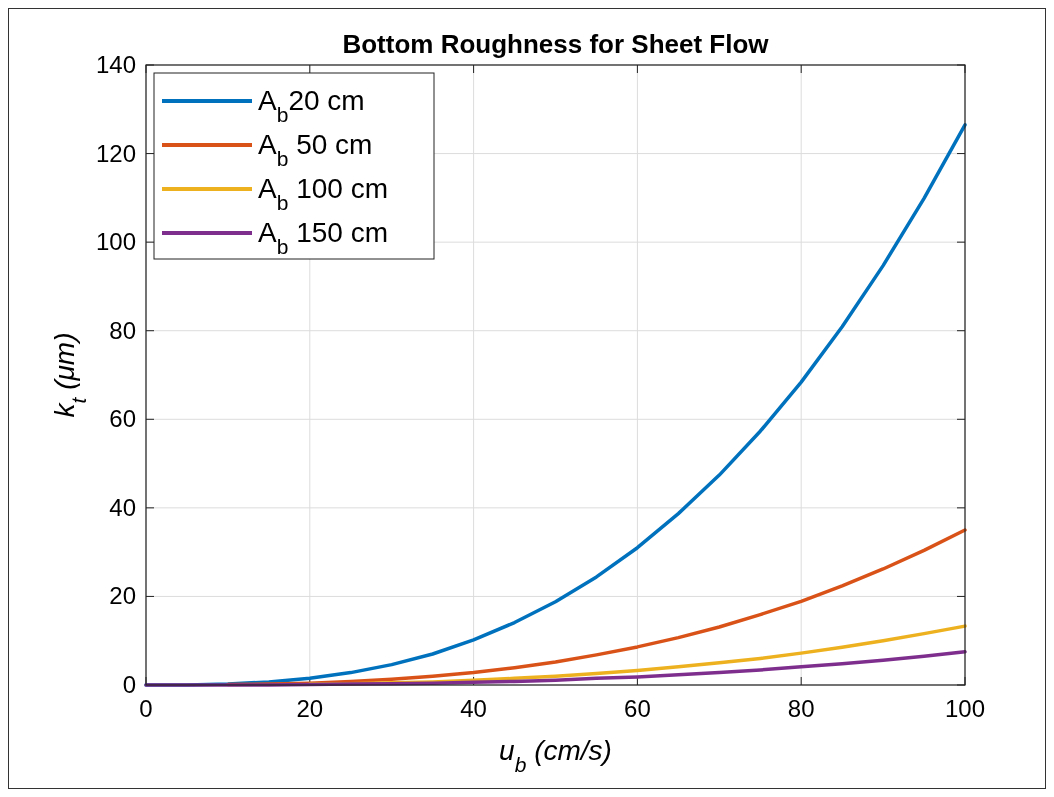 The image size is (1054, 797). I want to click on x-tick-label: 40, so click(473, 708).